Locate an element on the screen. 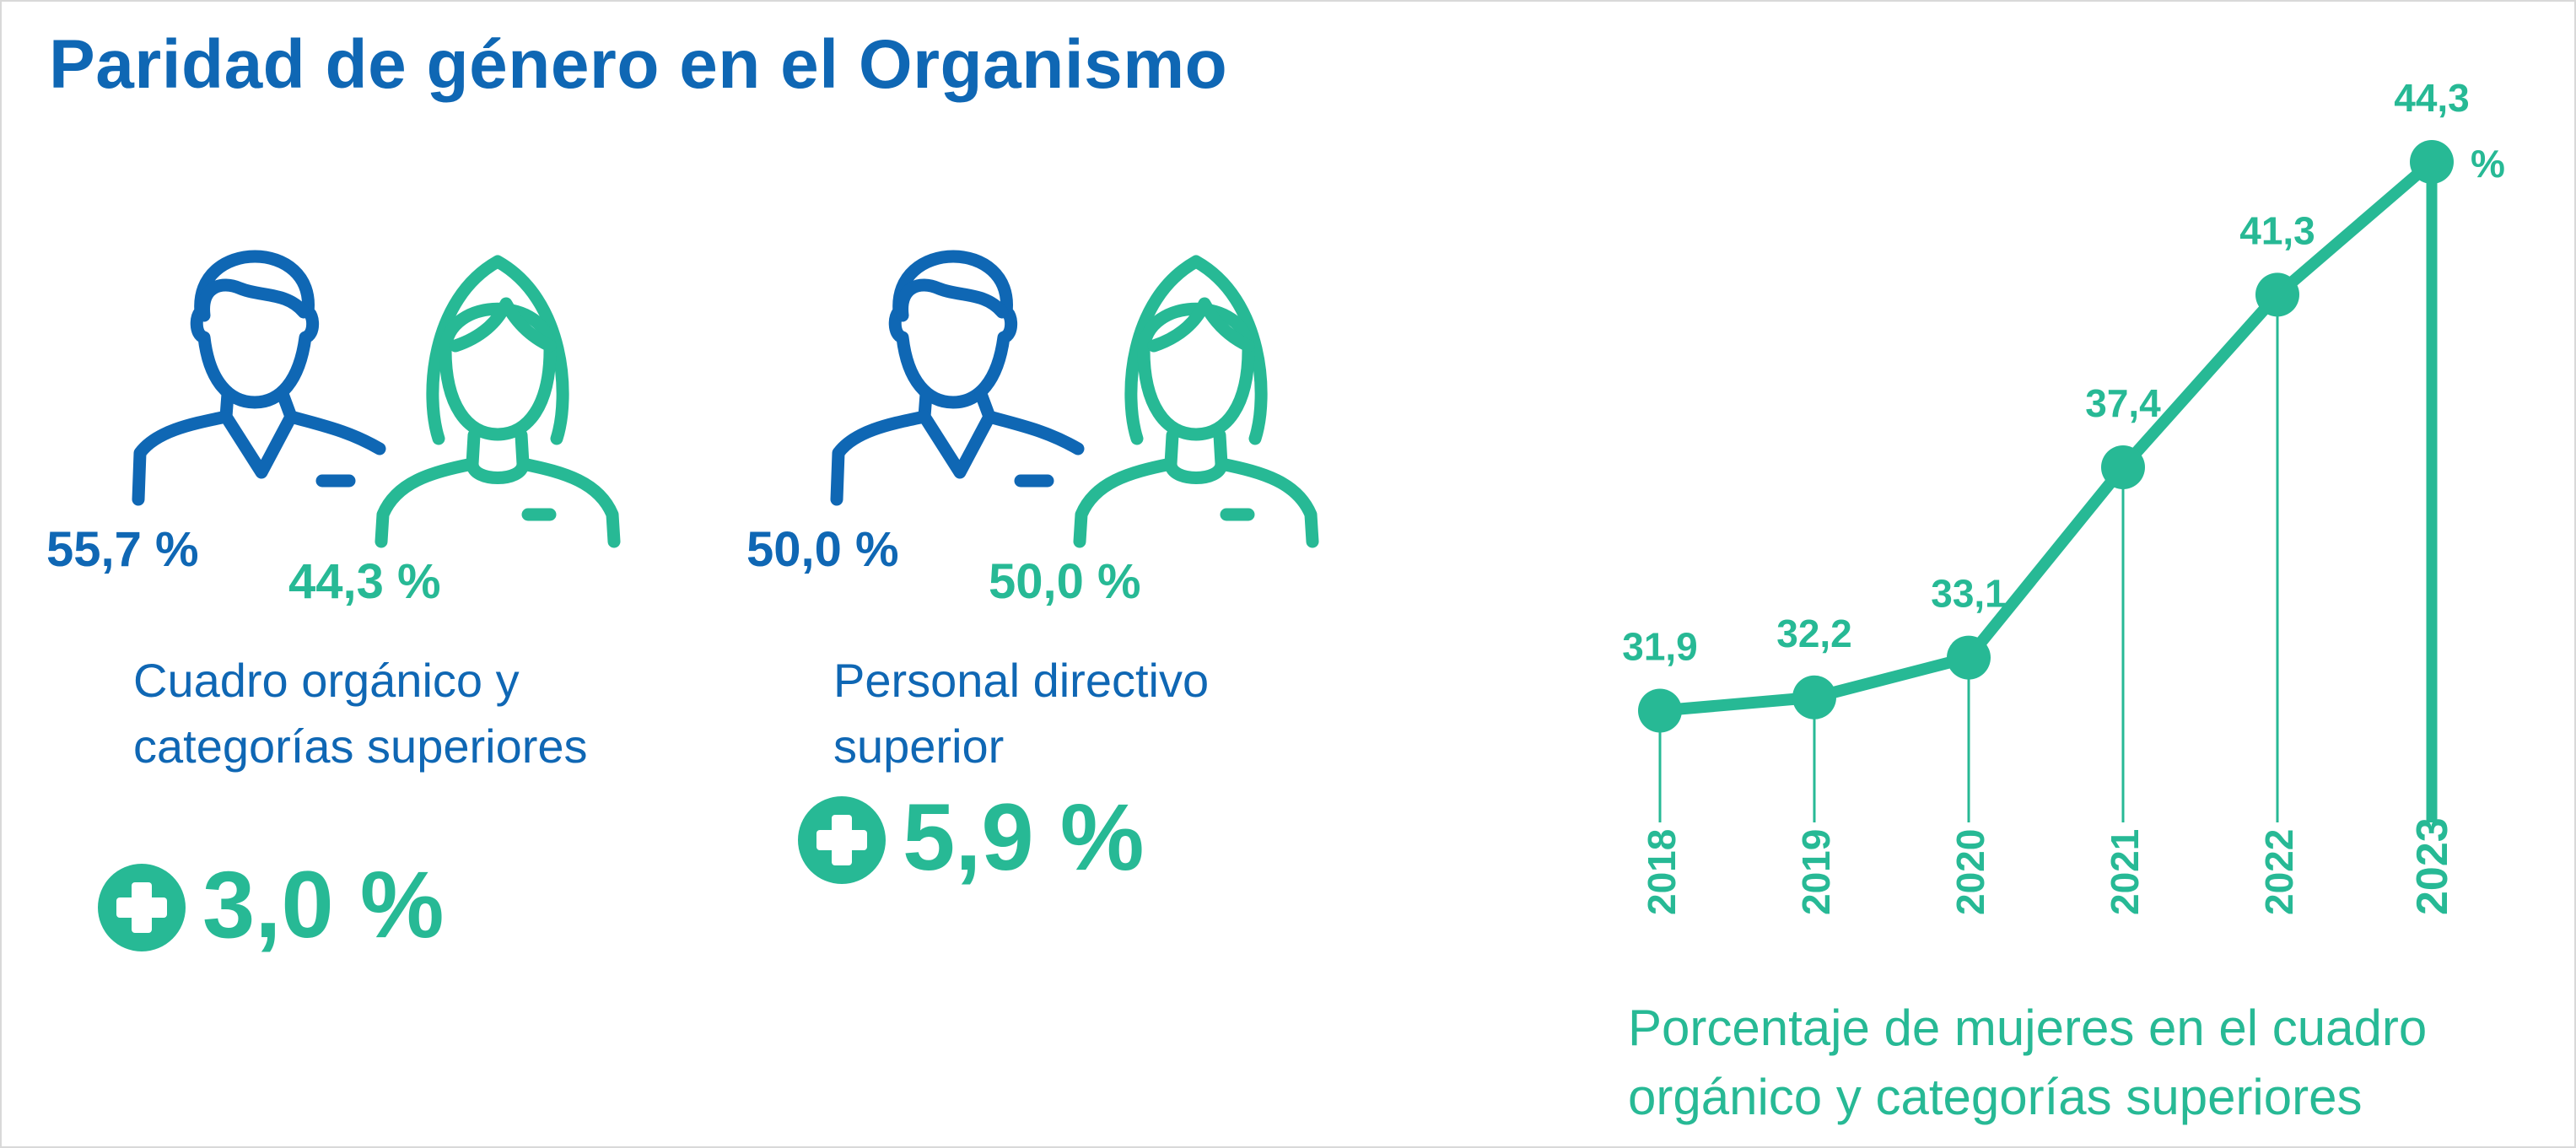 The width and height of the screenshot is (2576, 1148). year-label: 2018 is located at coordinates (1662, 872).